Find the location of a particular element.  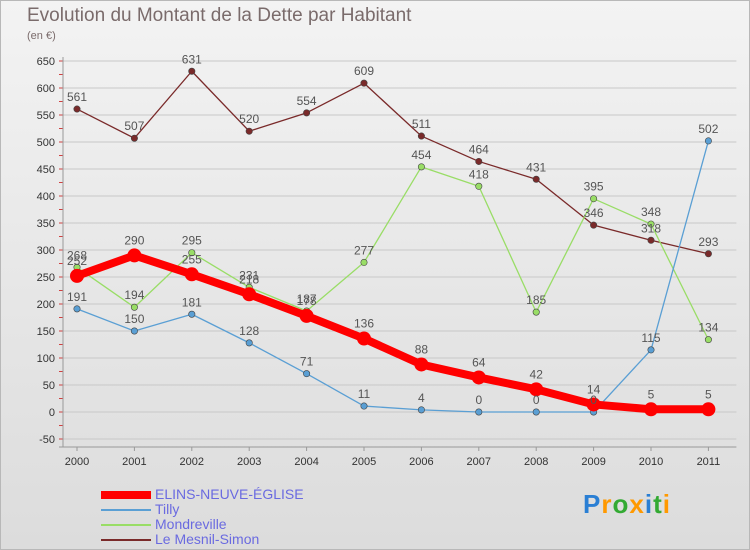

y-tick-label: 300 is located at coordinates (46, 251).